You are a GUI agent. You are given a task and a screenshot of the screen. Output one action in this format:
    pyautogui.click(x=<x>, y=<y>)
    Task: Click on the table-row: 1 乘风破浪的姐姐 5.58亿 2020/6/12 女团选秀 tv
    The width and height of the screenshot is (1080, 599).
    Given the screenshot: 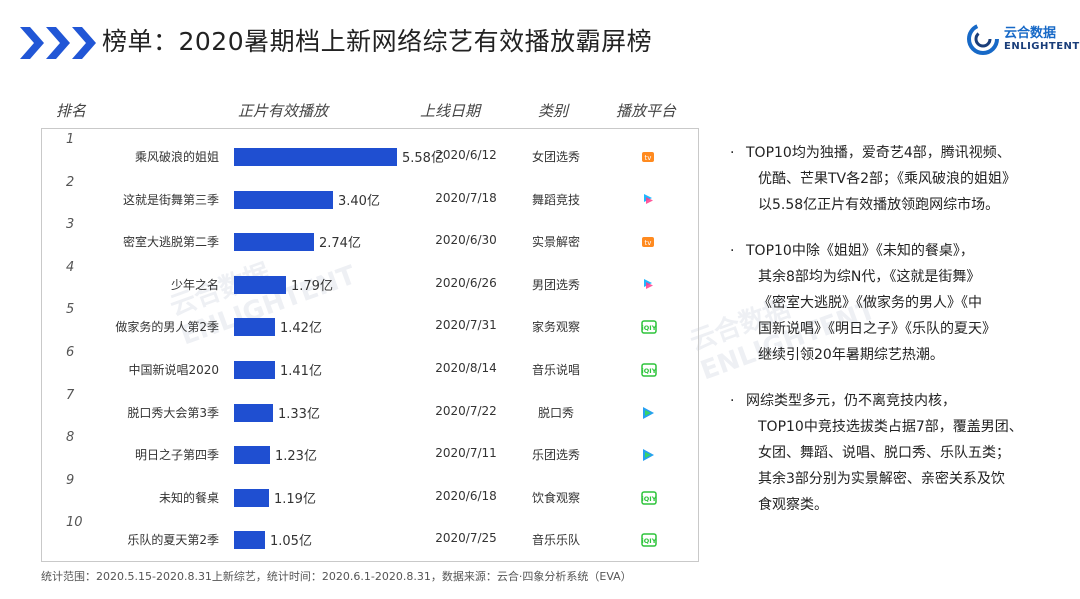 What is the action you would take?
    pyautogui.click(x=369, y=149)
    